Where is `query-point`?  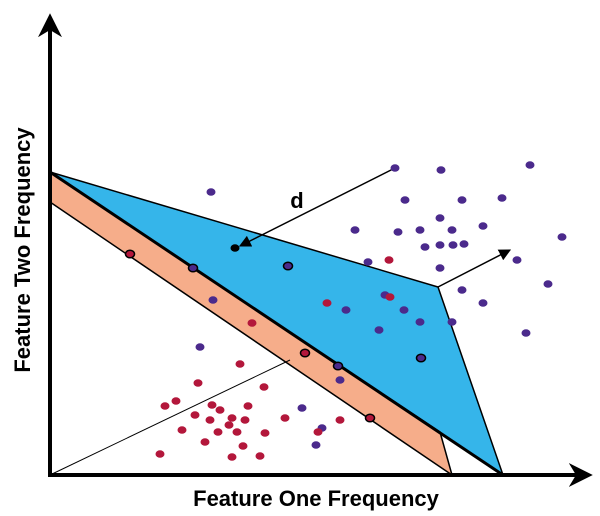 query-point is located at coordinates (235, 248).